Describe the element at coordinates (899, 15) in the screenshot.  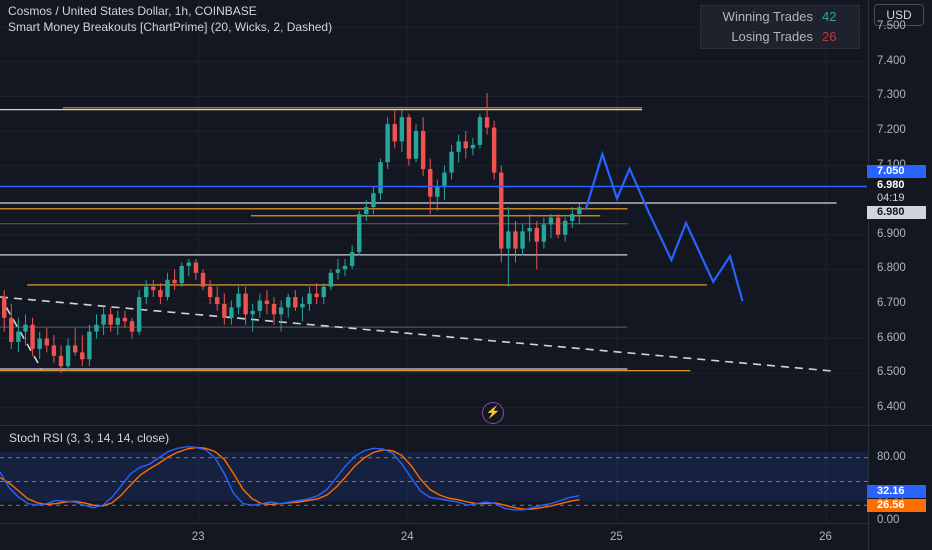
I see `currency-button: USD` at that location.